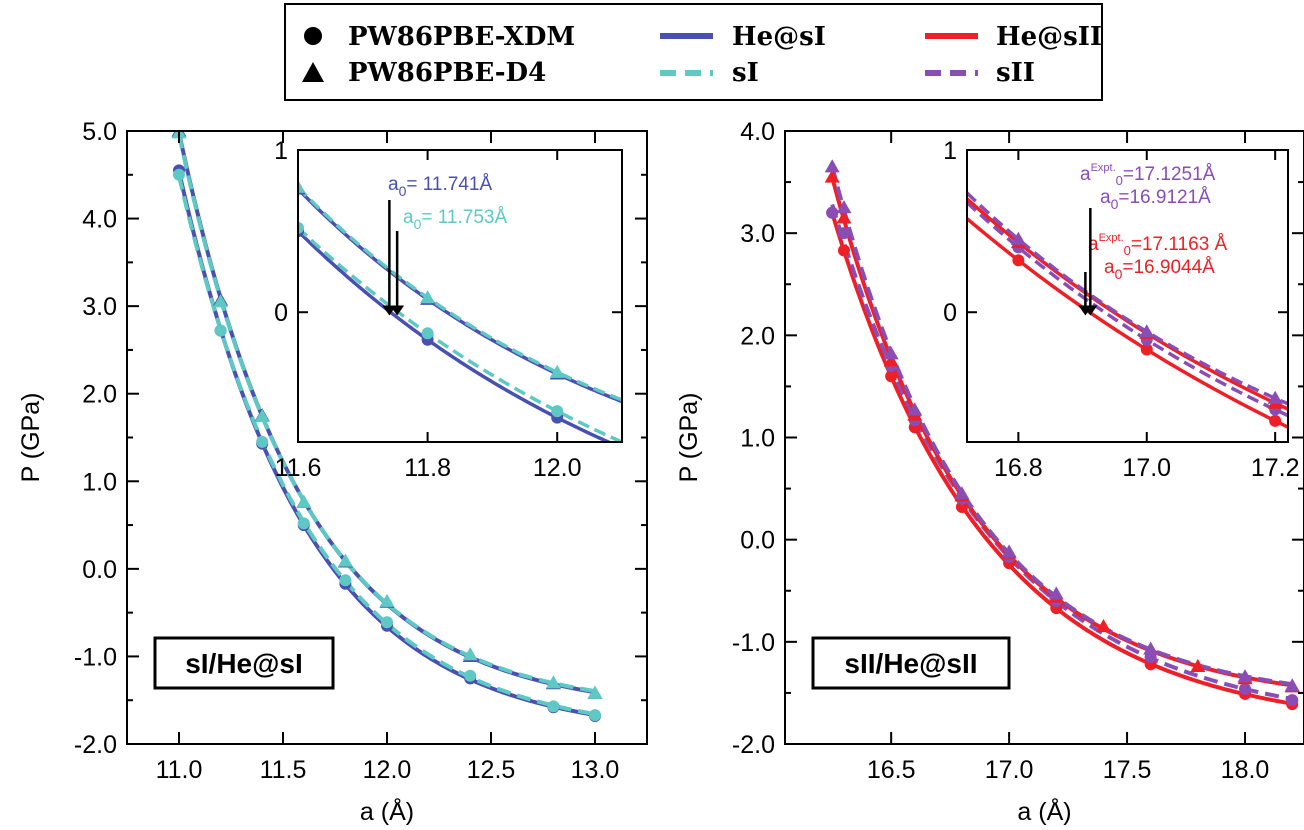 Image resolution: width=1304 pixels, height=830 pixels. What do you see at coordinates (1169, 174) in the screenshot?
I see `annotation-expt-sii-part: =17.1251Å` at bounding box center [1169, 174].